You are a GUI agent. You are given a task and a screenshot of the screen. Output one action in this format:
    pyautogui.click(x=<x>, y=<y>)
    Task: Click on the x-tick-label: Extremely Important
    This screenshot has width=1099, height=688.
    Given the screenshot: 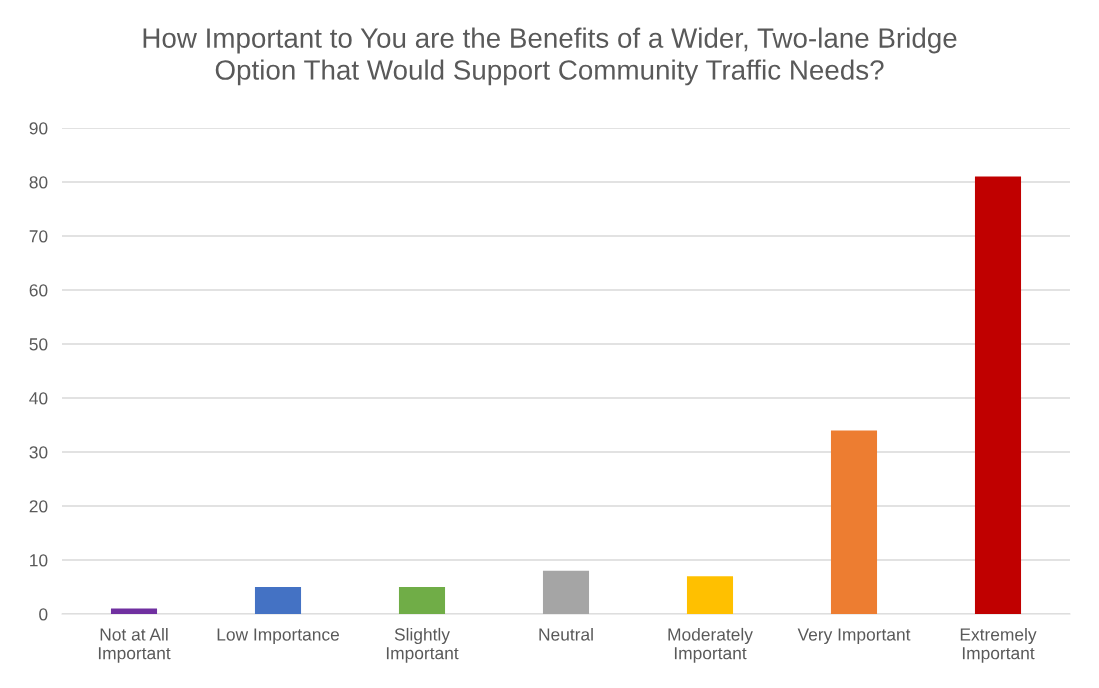 What is the action you would take?
    pyautogui.click(x=998, y=645)
    